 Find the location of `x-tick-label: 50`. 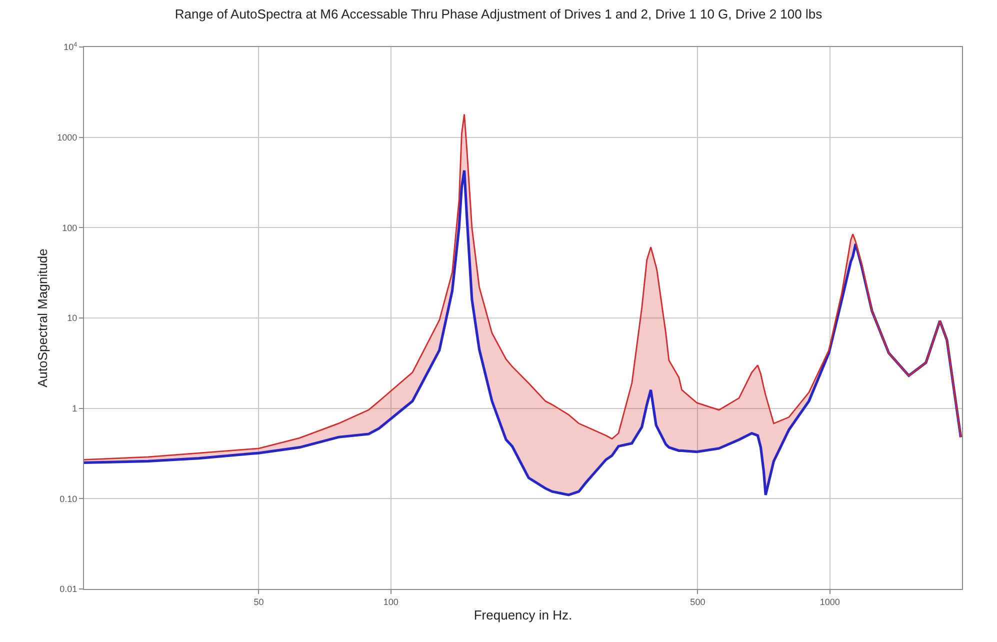

x-tick-label: 50 is located at coordinates (259, 601).